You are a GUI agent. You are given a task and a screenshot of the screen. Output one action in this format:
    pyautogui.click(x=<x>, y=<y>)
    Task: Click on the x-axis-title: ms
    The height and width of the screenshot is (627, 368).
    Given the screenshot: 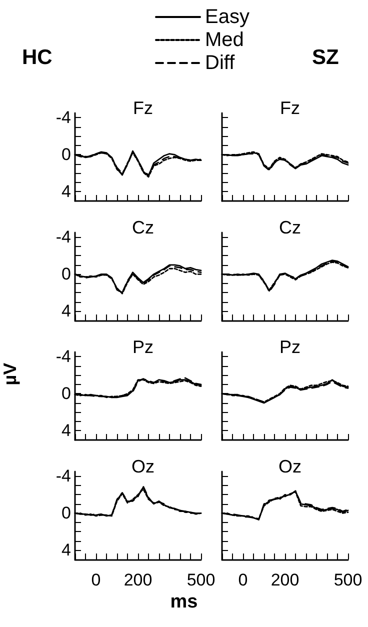 What is the action you would take?
    pyautogui.click(x=184, y=602)
    